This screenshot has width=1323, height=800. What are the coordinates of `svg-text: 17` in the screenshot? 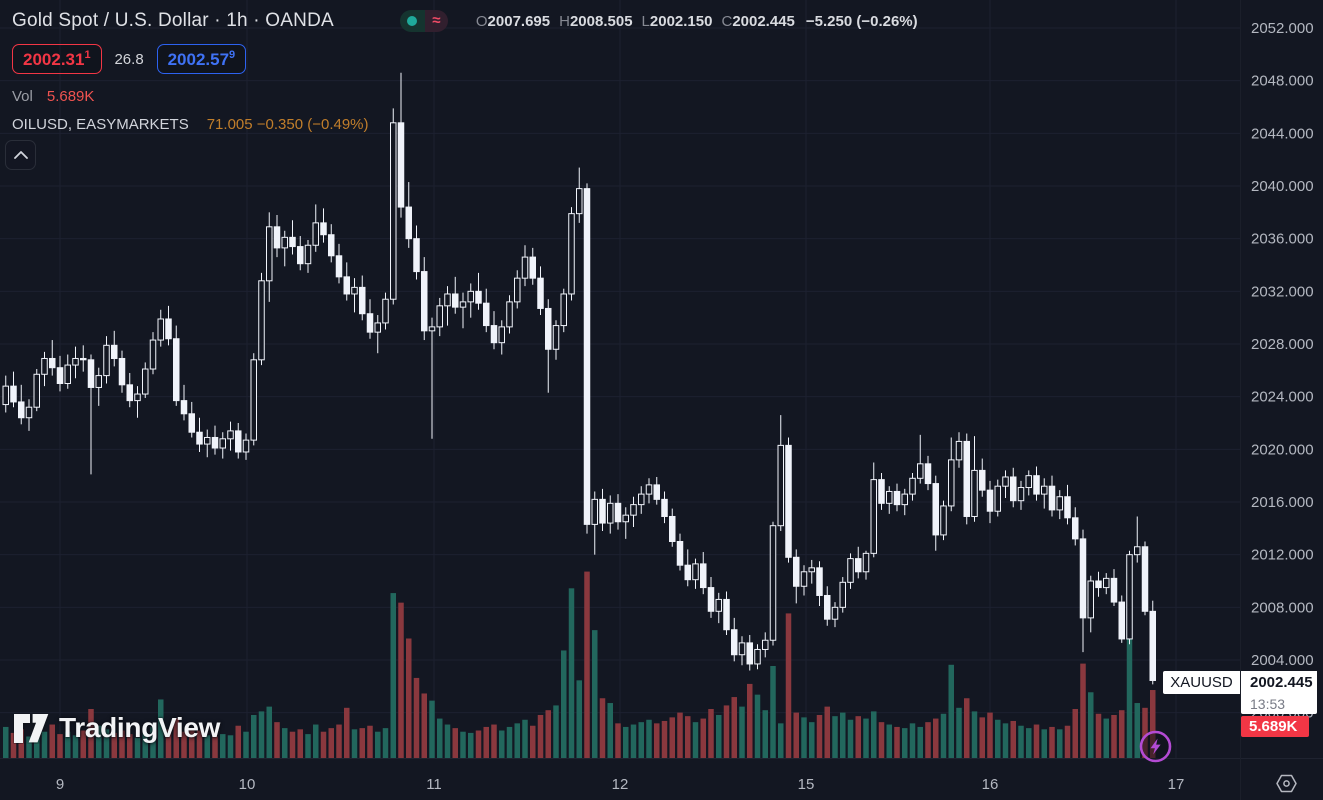 It's located at (1176, 784).